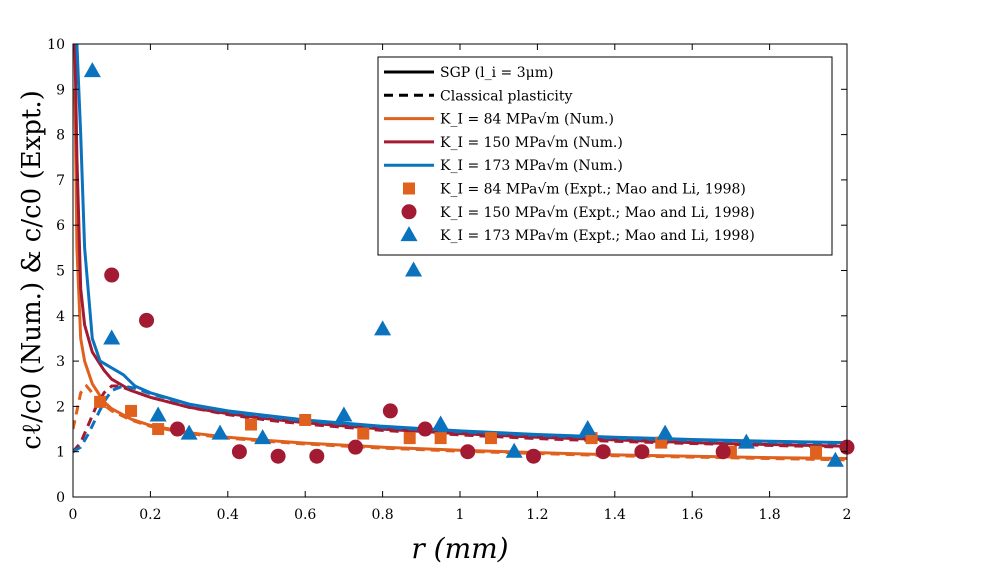  Describe the element at coordinates (305, 515) in the screenshot. I see `x-tick-label: 0.6` at that location.